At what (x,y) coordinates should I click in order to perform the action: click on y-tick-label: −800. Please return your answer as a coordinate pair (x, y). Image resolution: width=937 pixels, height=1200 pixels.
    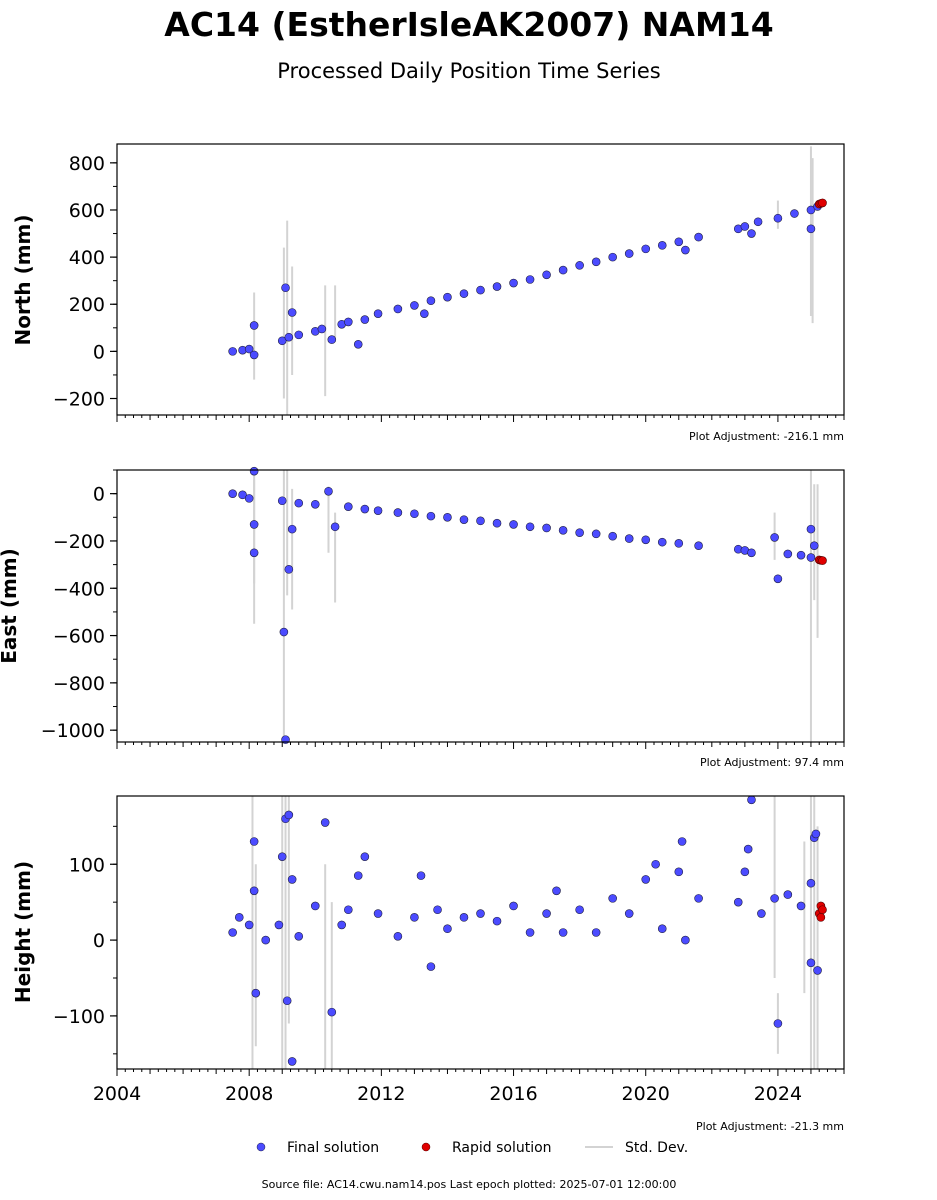
    Looking at the image, I should click on (79, 684).